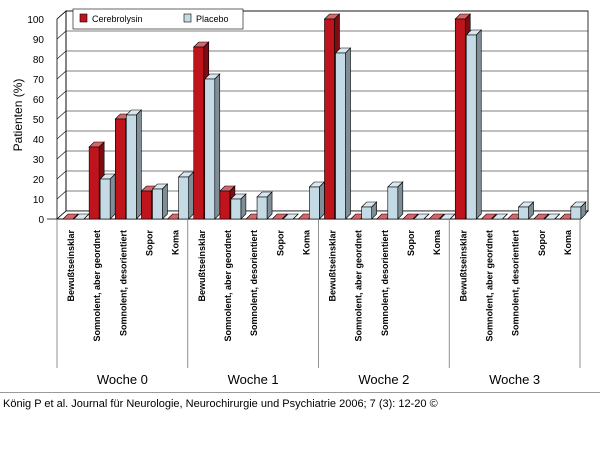  What do you see at coordinates (212, 19) in the screenshot?
I see `legend-label: Placebo` at bounding box center [212, 19].